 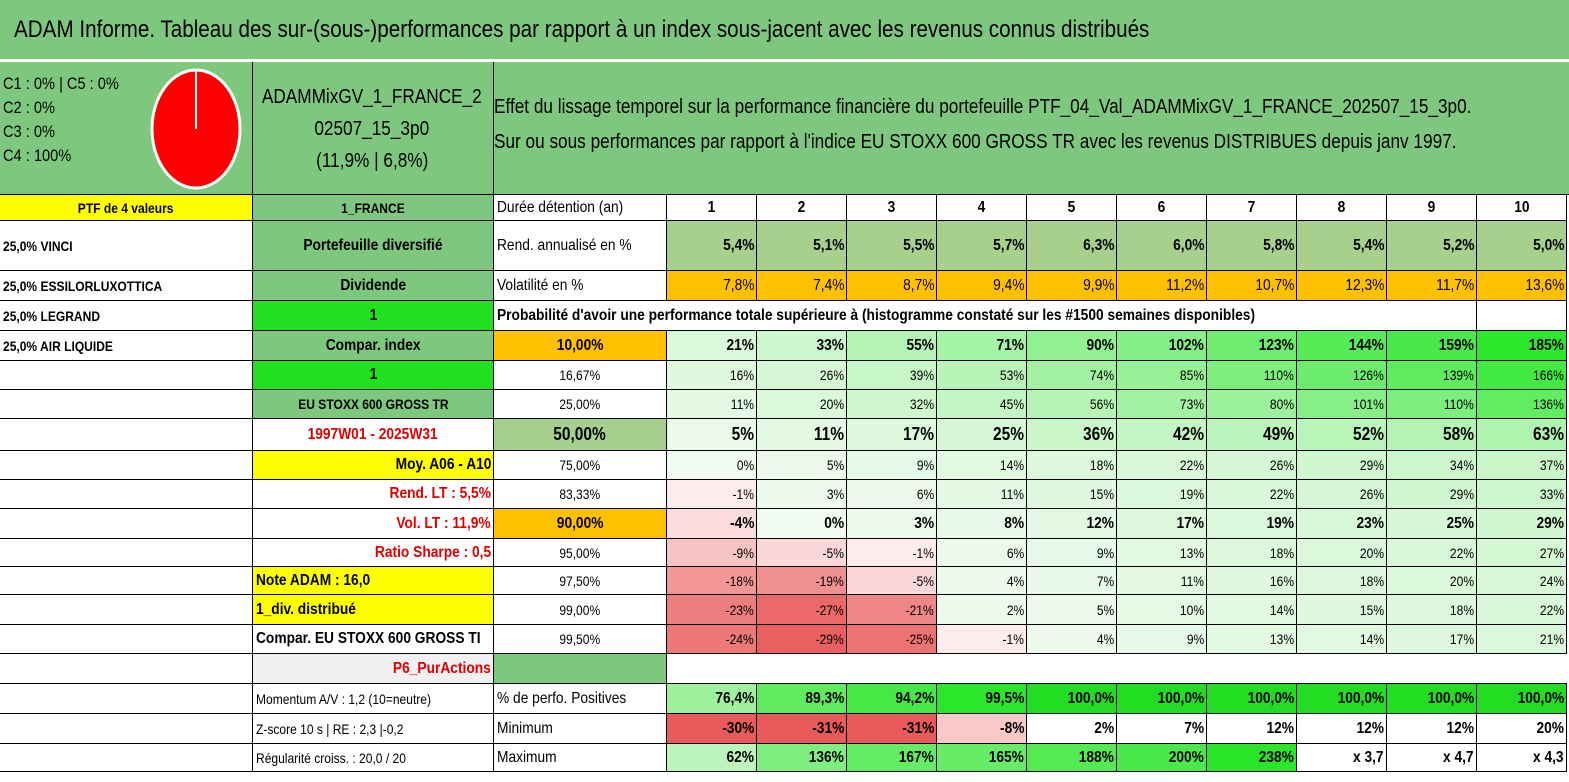 I want to click on vol-value-text: 7,4%, so click(x=828, y=285).